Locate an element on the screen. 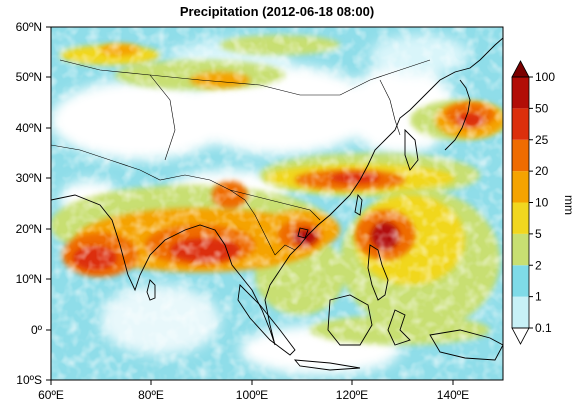 Image resolution: width=585 pixels, height=409 pixels. map-title: Precipitation (2012-06-18 08:00) is located at coordinates (277, 11).